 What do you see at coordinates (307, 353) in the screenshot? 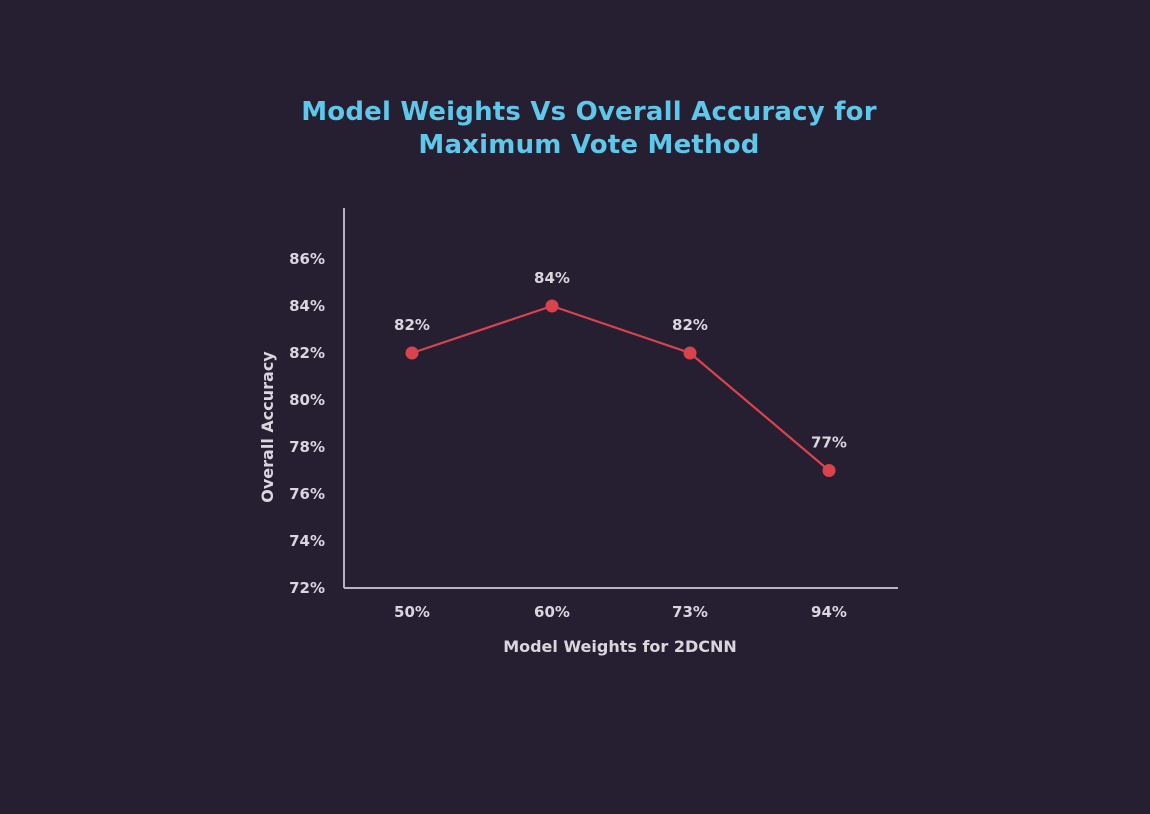
I see `y-tick-label: 82%` at bounding box center [307, 353].